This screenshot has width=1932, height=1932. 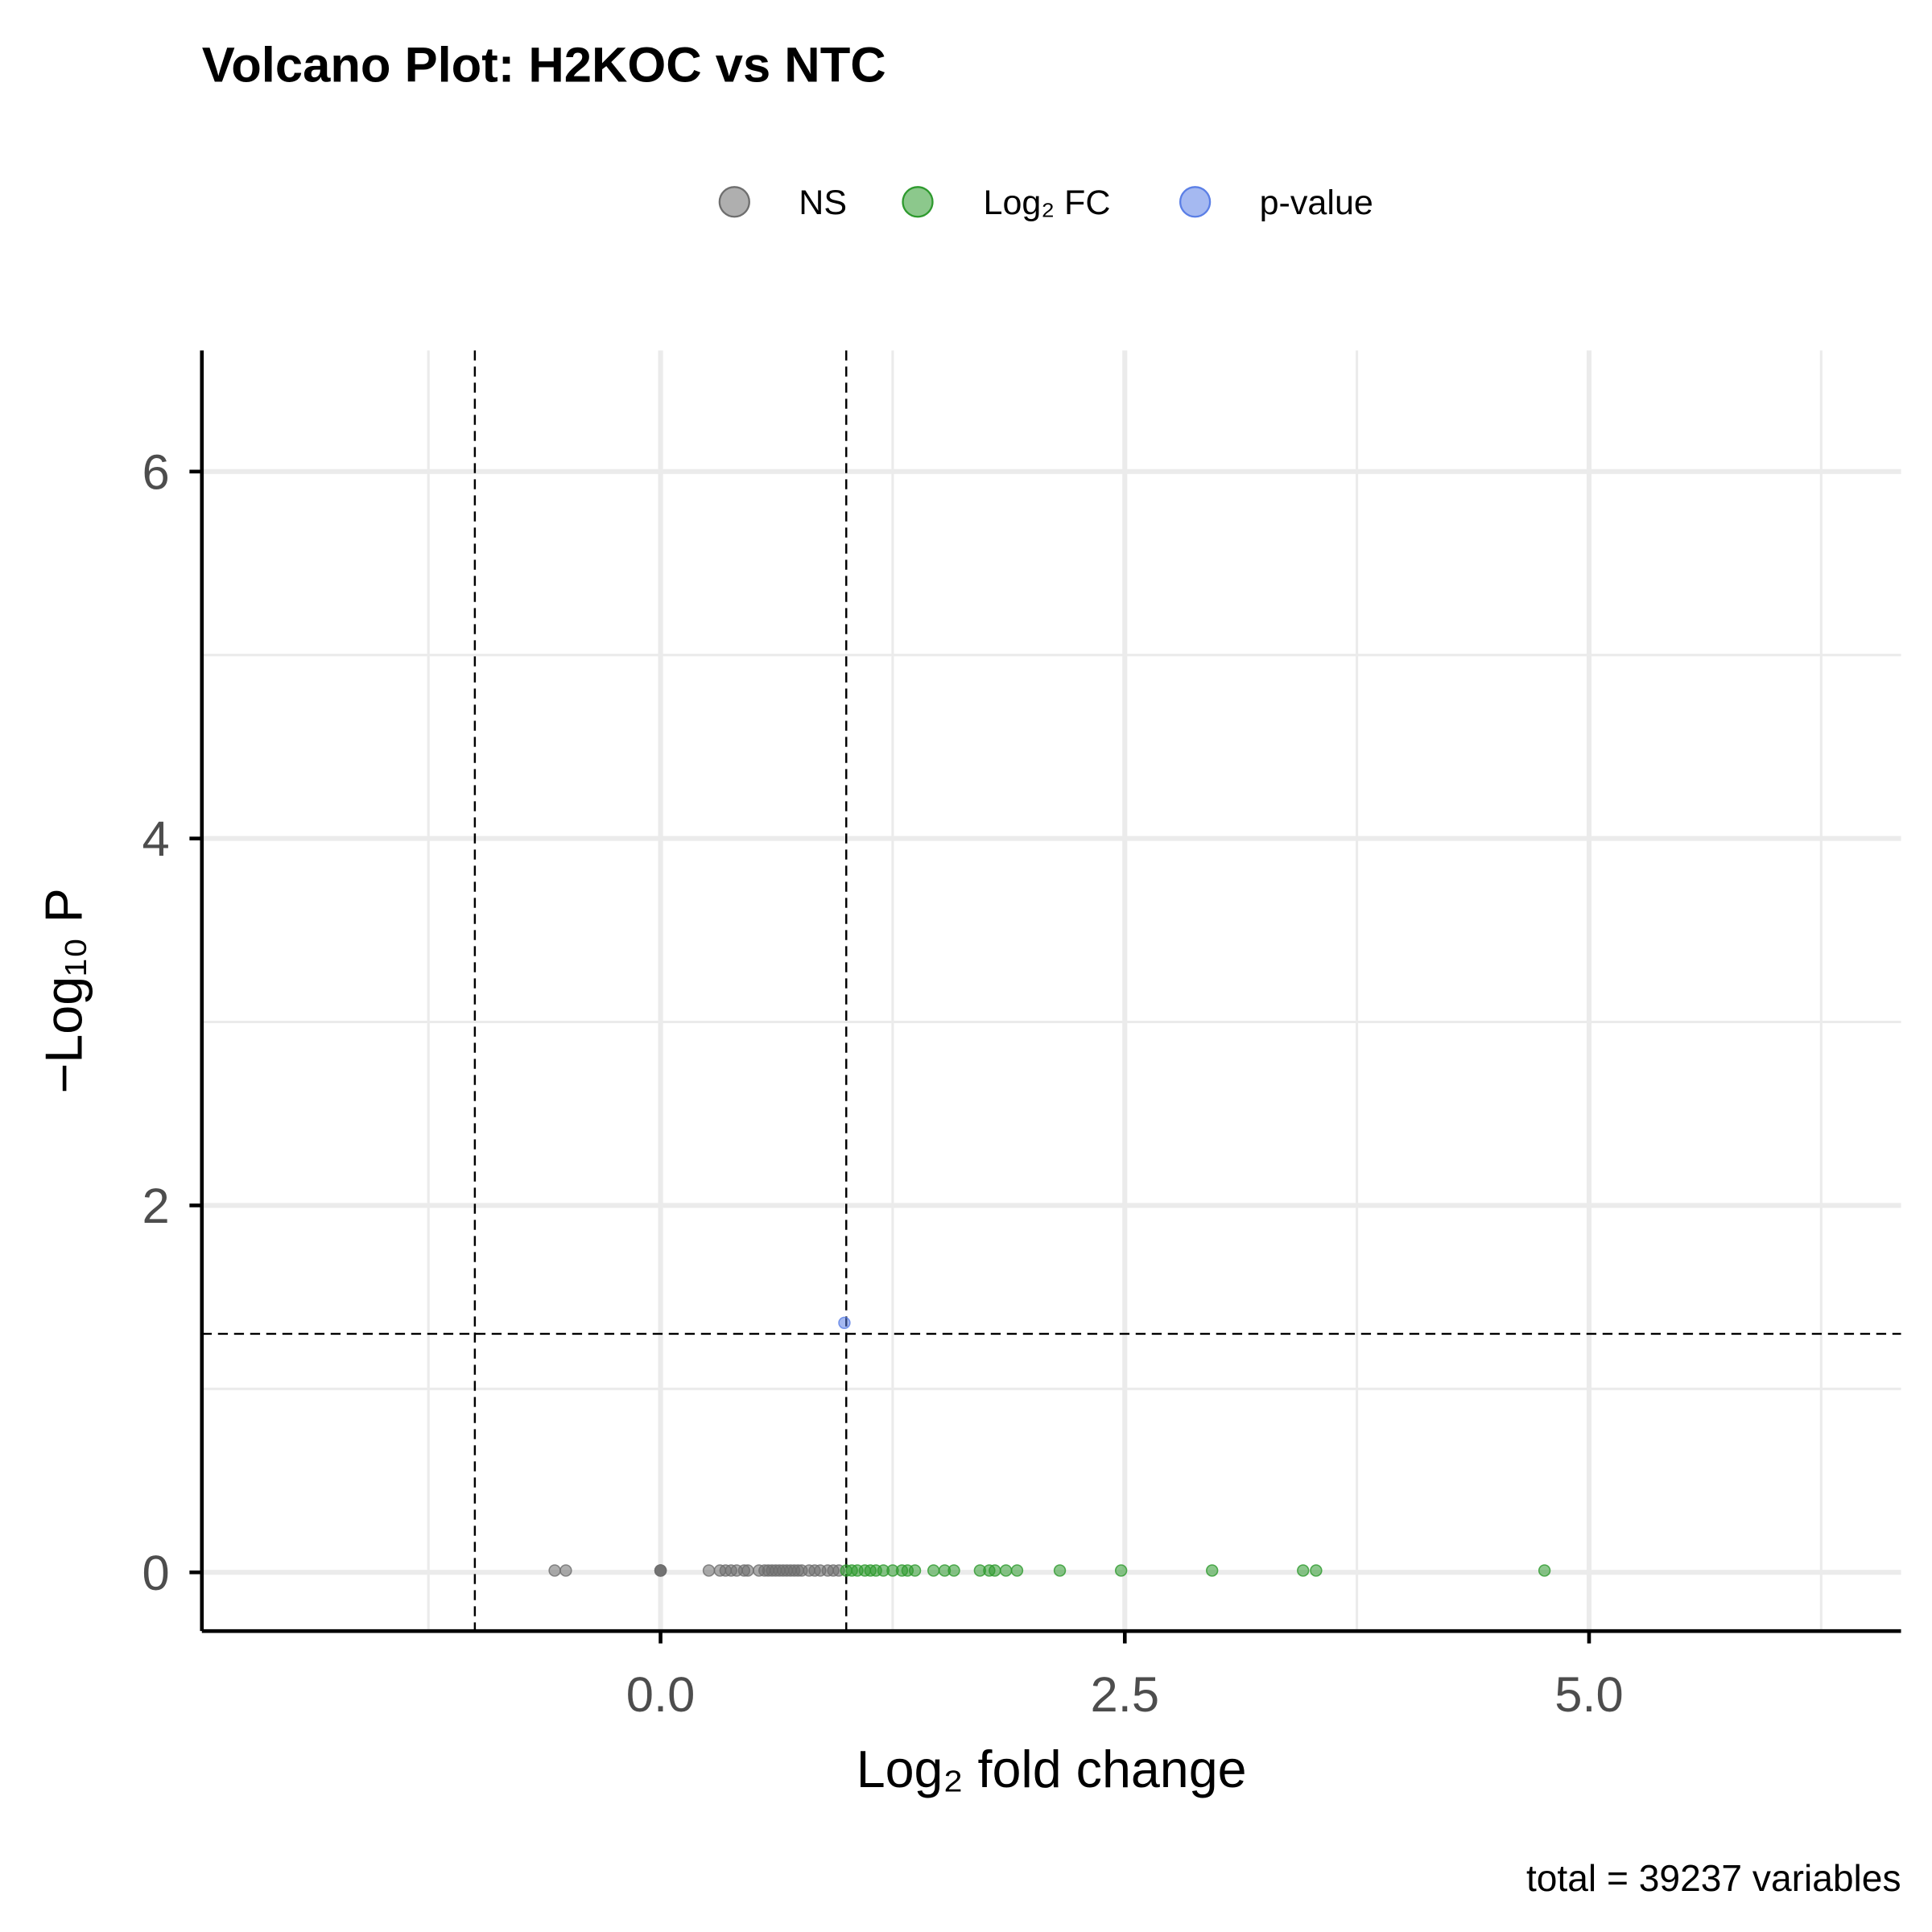 I want to click on legend: NS Log₂ FC p-value, so click(x=1045, y=203).